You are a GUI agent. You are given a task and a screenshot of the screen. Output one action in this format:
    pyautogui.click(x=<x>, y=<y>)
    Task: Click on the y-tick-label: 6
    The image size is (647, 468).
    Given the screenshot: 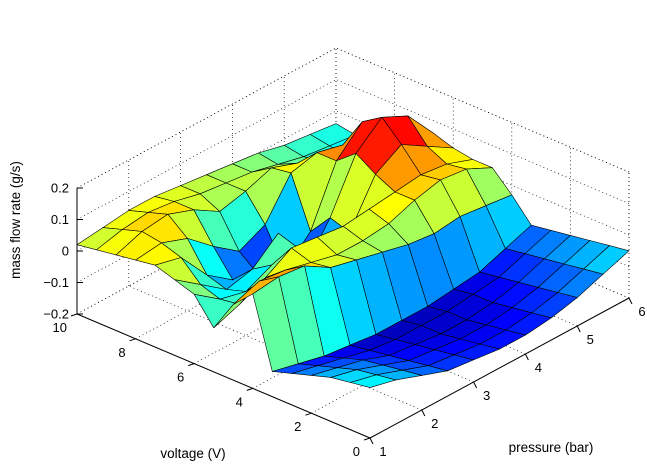 What is the action you would take?
    pyautogui.click(x=180, y=377)
    